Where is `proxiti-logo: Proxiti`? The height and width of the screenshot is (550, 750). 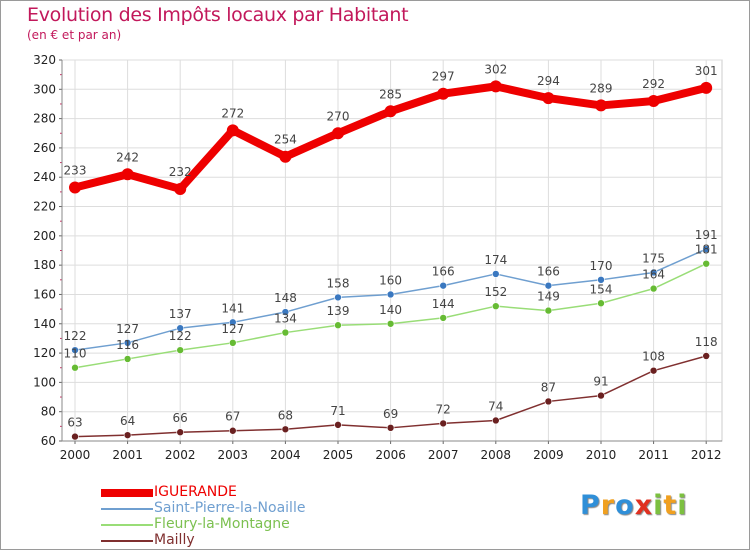
proxiti-logo: Proxiti is located at coordinates (634, 505).